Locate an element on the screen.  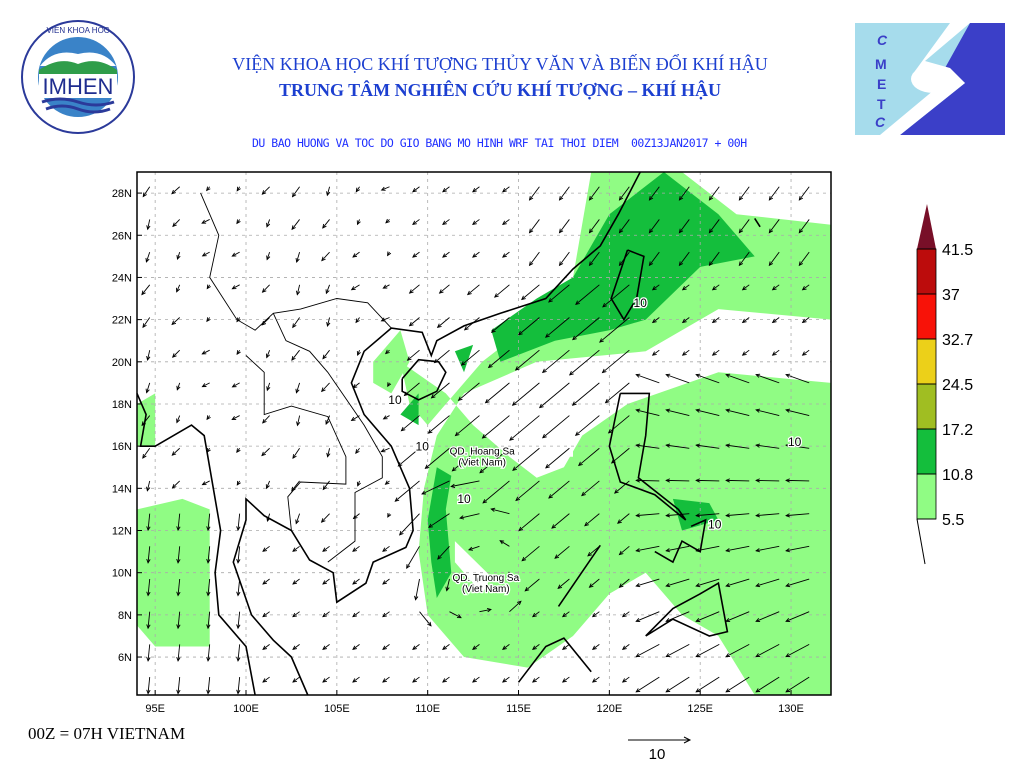
contour-label: 10 is located at coordinates (464, 499).